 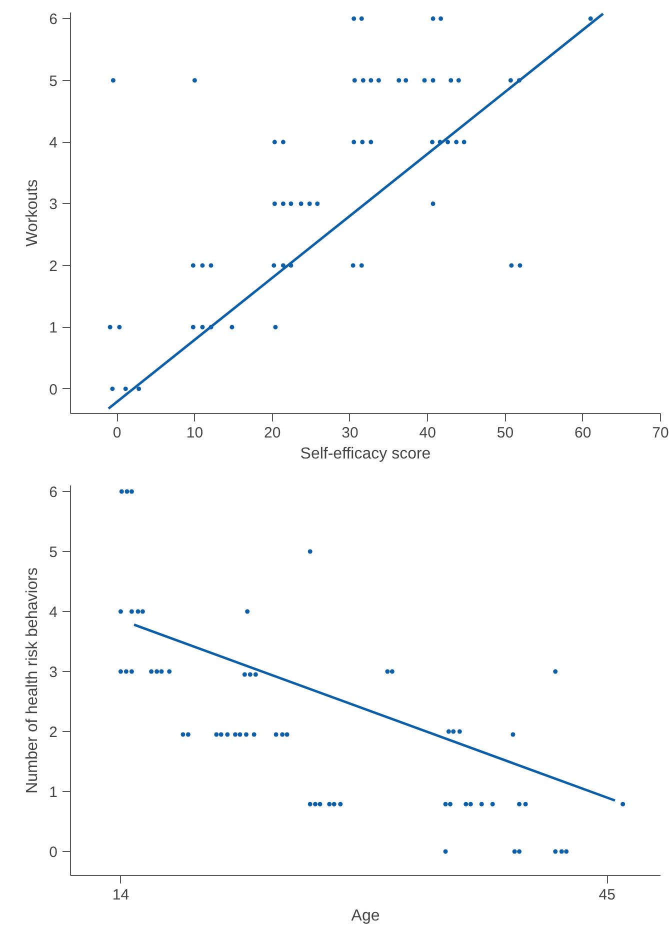 What do you see at coordinates (53, 732) in the screenshot?
I see `y-tick-label: 2` at bounding box center [53, 732].